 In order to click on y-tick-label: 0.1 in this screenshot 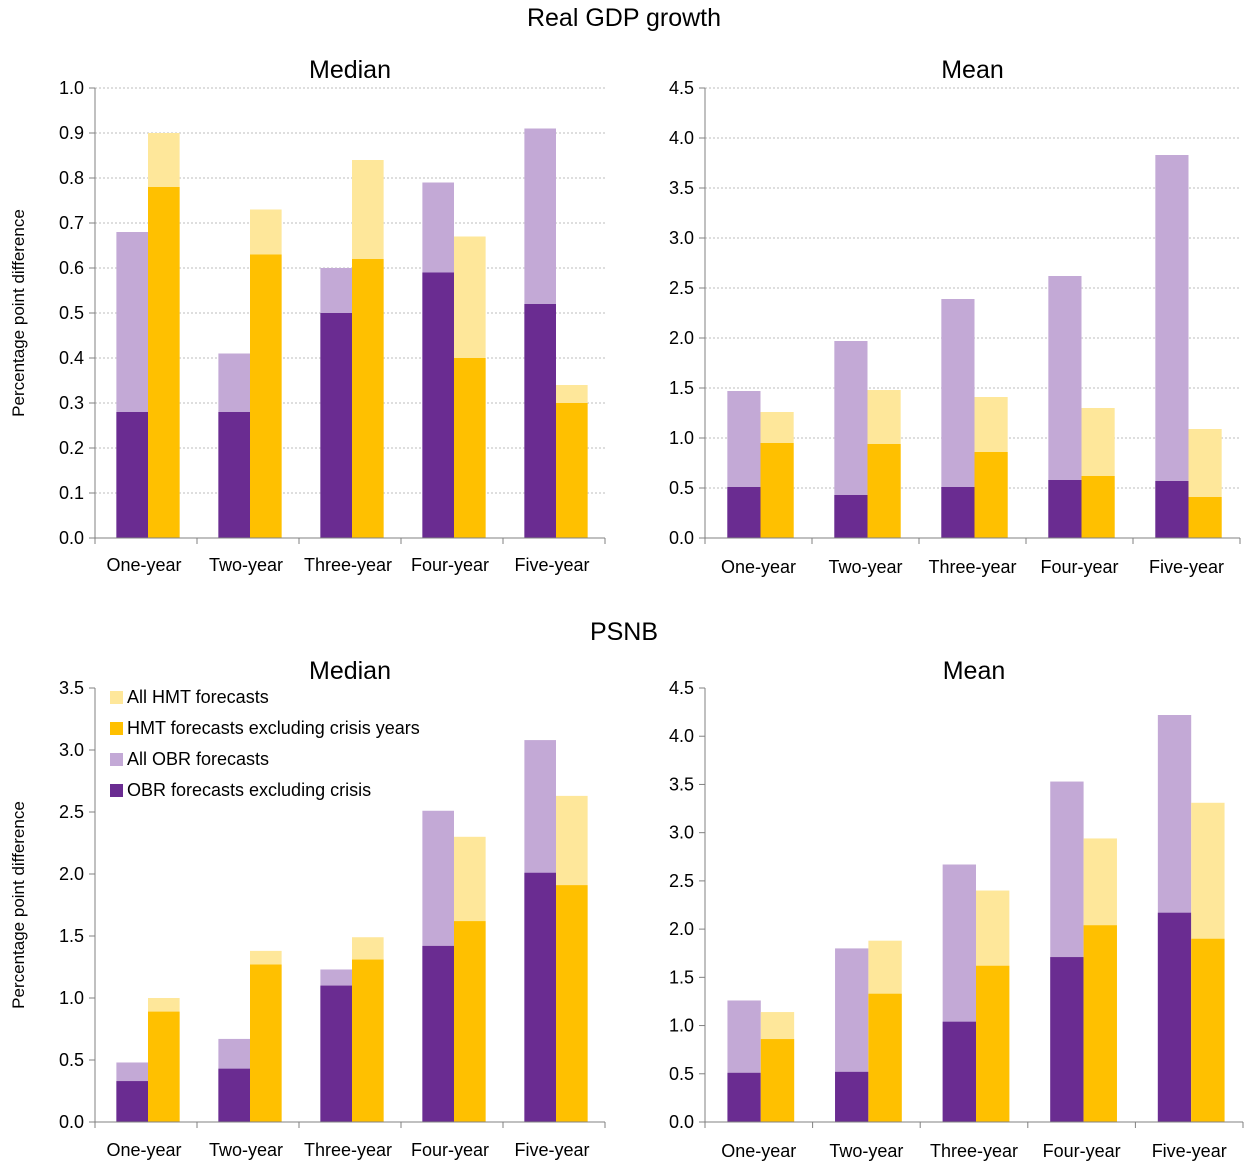, I will do `click(71, 493)`.